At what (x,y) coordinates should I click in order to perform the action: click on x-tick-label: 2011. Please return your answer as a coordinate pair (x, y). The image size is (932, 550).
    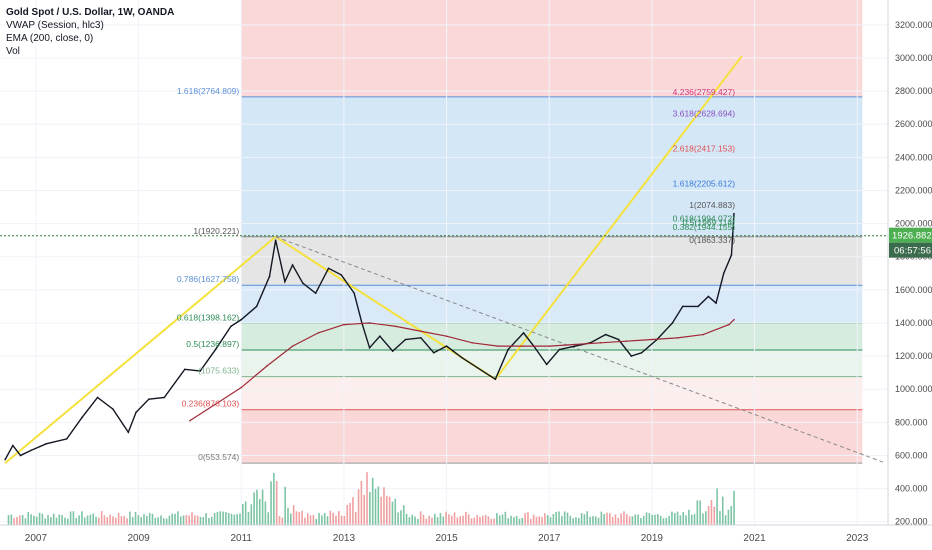
    Looking at the image, I should click on (241, 538).